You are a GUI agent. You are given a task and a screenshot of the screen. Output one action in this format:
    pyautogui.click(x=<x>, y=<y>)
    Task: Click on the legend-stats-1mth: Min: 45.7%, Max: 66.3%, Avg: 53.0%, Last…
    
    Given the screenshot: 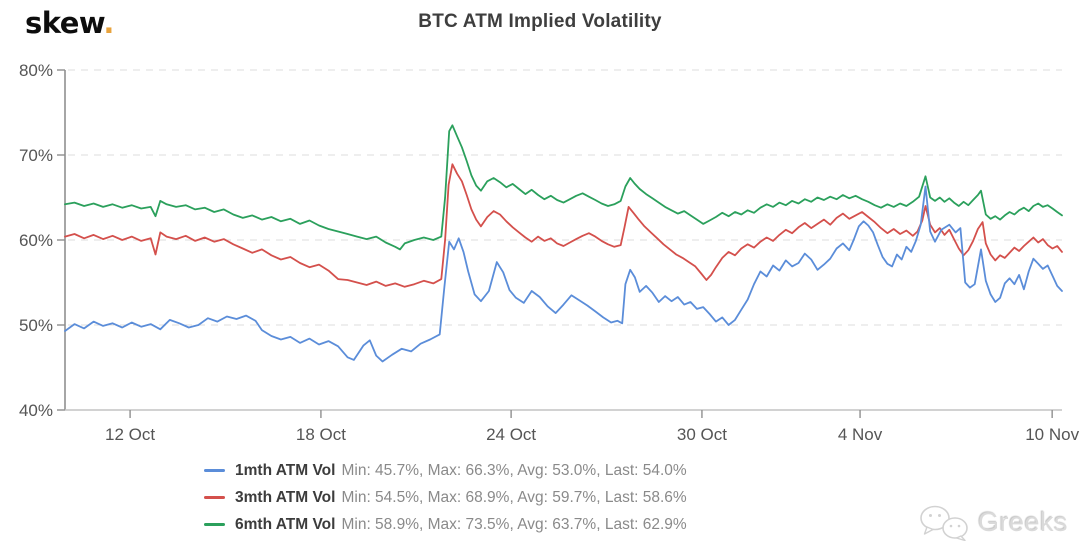 What is the action you would take?
    pyautogui.click(x=514, y=470)
    